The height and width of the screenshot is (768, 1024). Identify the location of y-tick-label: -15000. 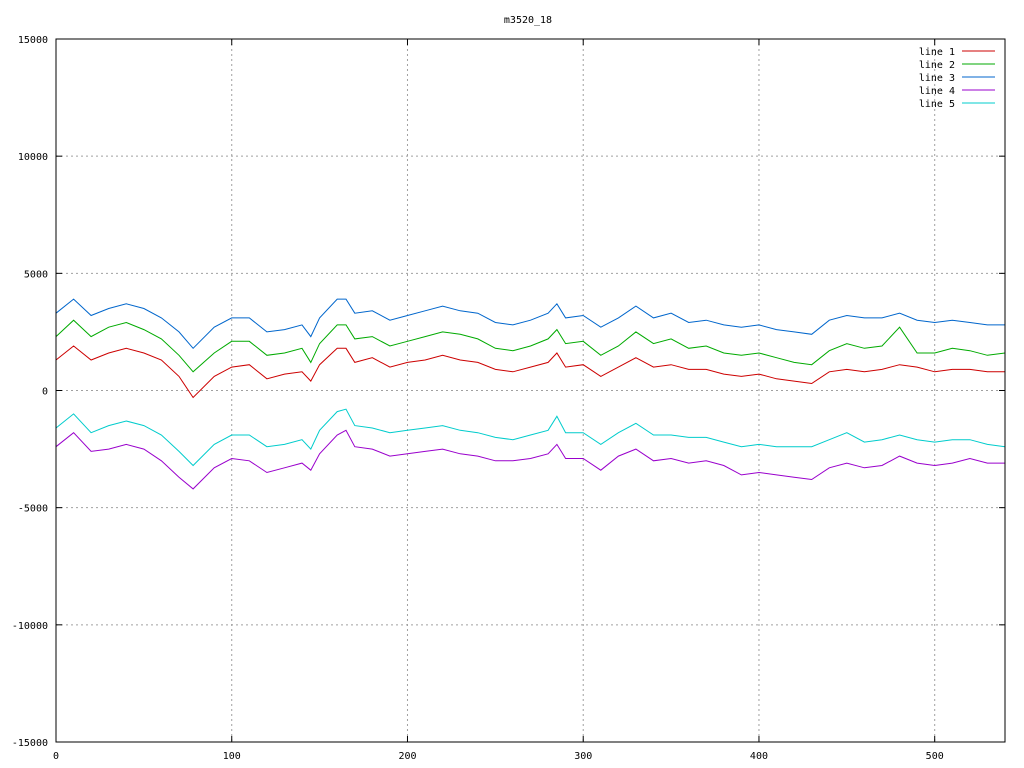
(30, 743).